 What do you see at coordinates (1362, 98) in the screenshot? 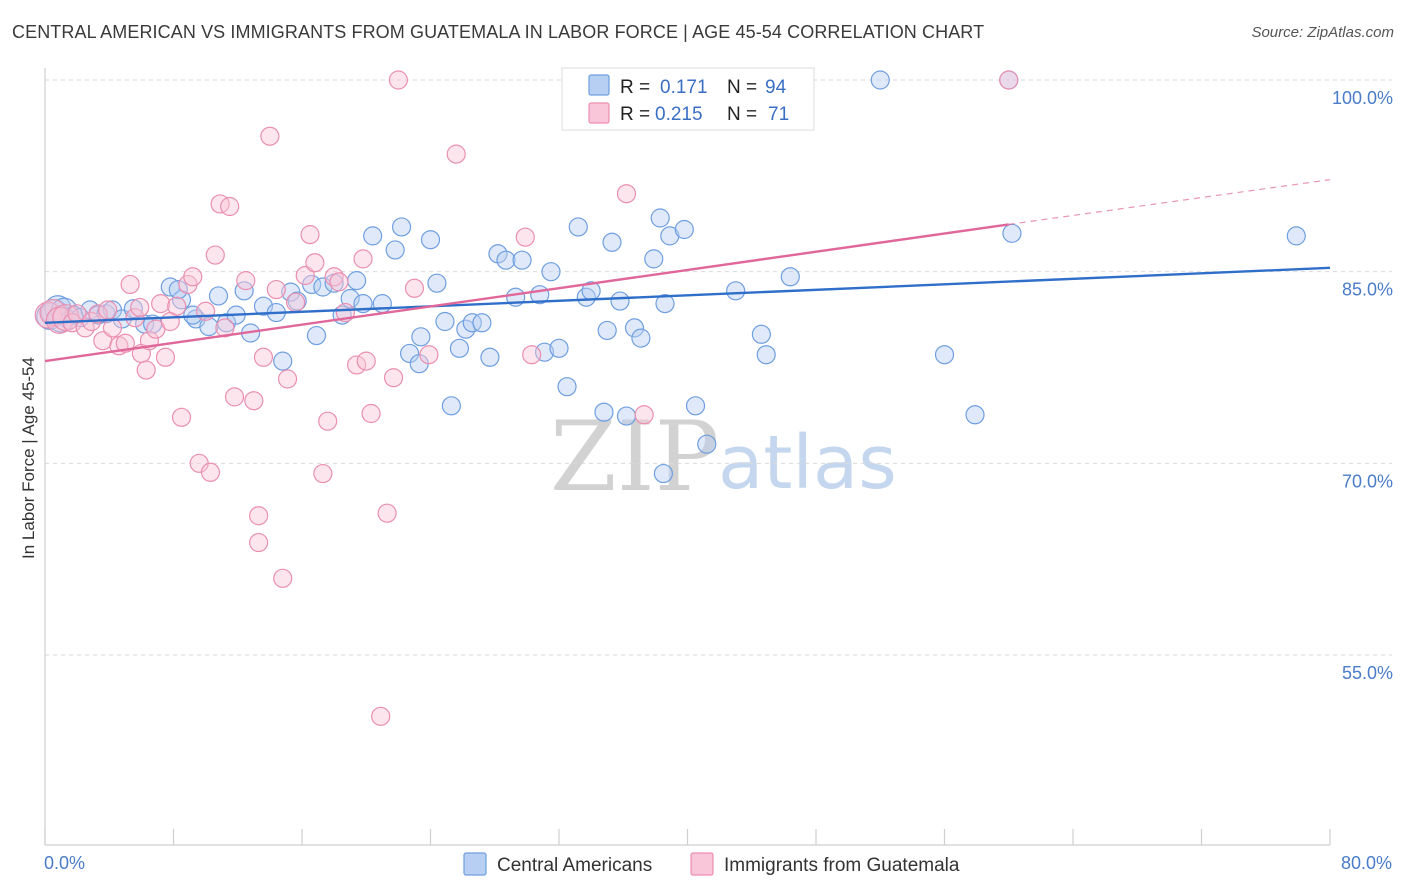
I see `y-tick-label-100: 100.0%` at bounding box center [1362, 98].